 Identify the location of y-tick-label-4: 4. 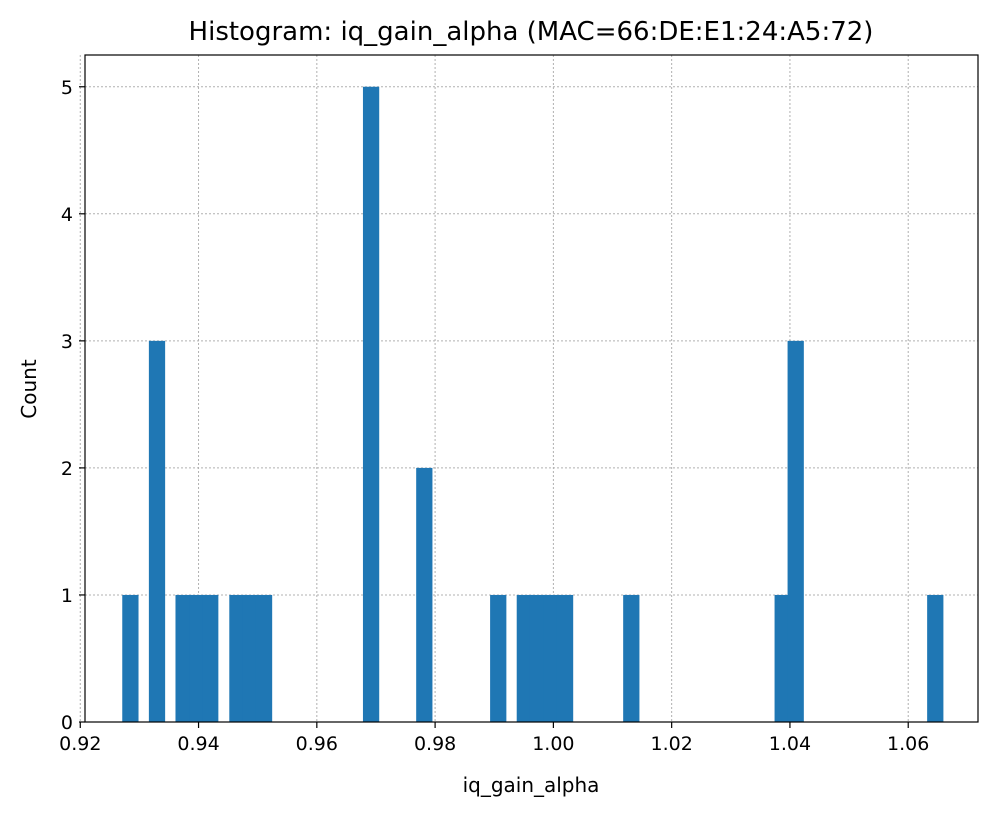
(67, 215).